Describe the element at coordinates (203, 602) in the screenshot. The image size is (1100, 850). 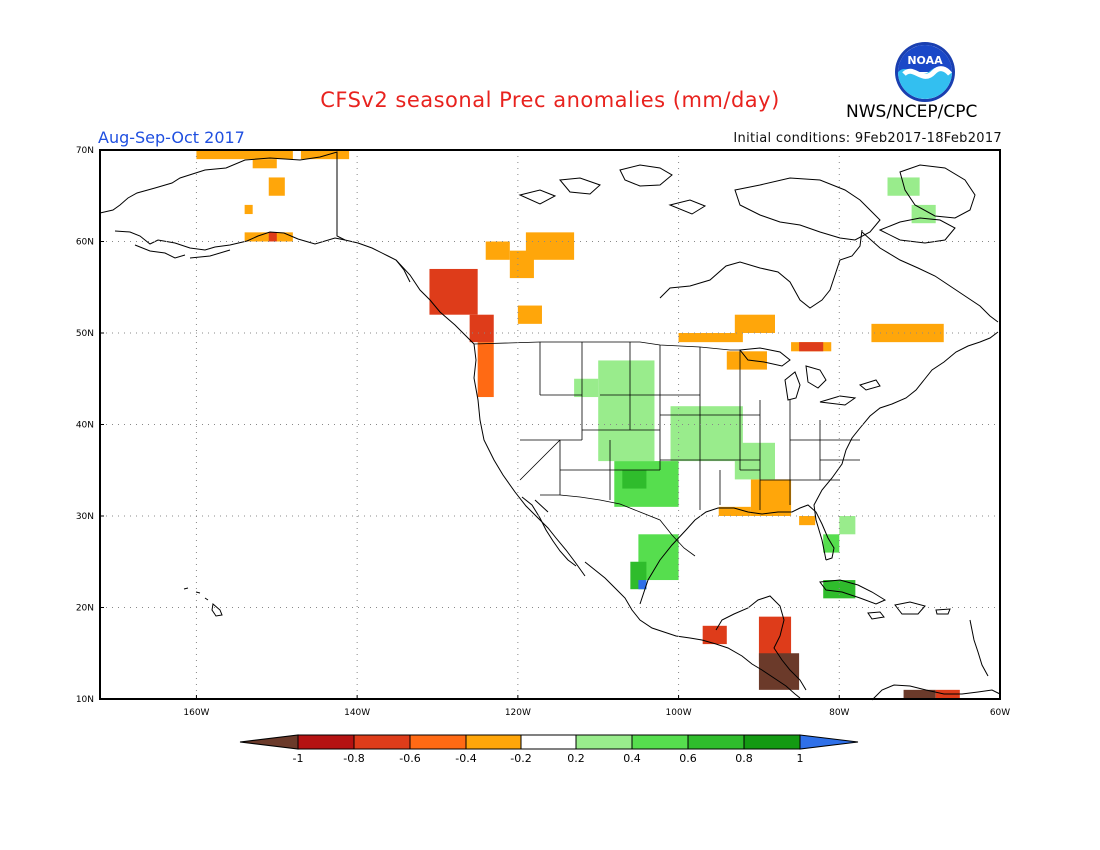
I see `hawaii-islands` at that location.